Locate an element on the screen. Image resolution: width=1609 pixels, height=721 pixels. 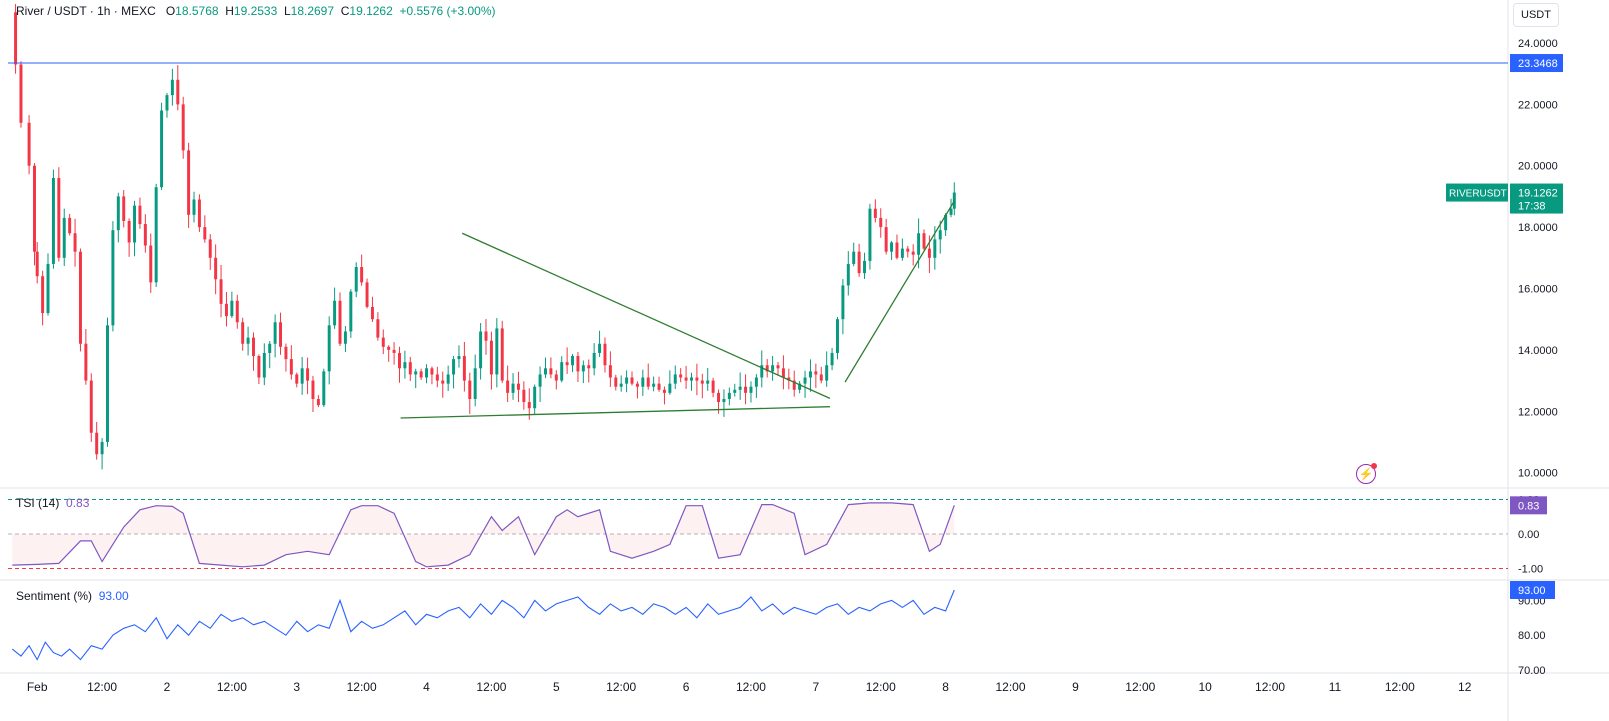
time-tick-label: 7 is located at coordinates (816, 687).